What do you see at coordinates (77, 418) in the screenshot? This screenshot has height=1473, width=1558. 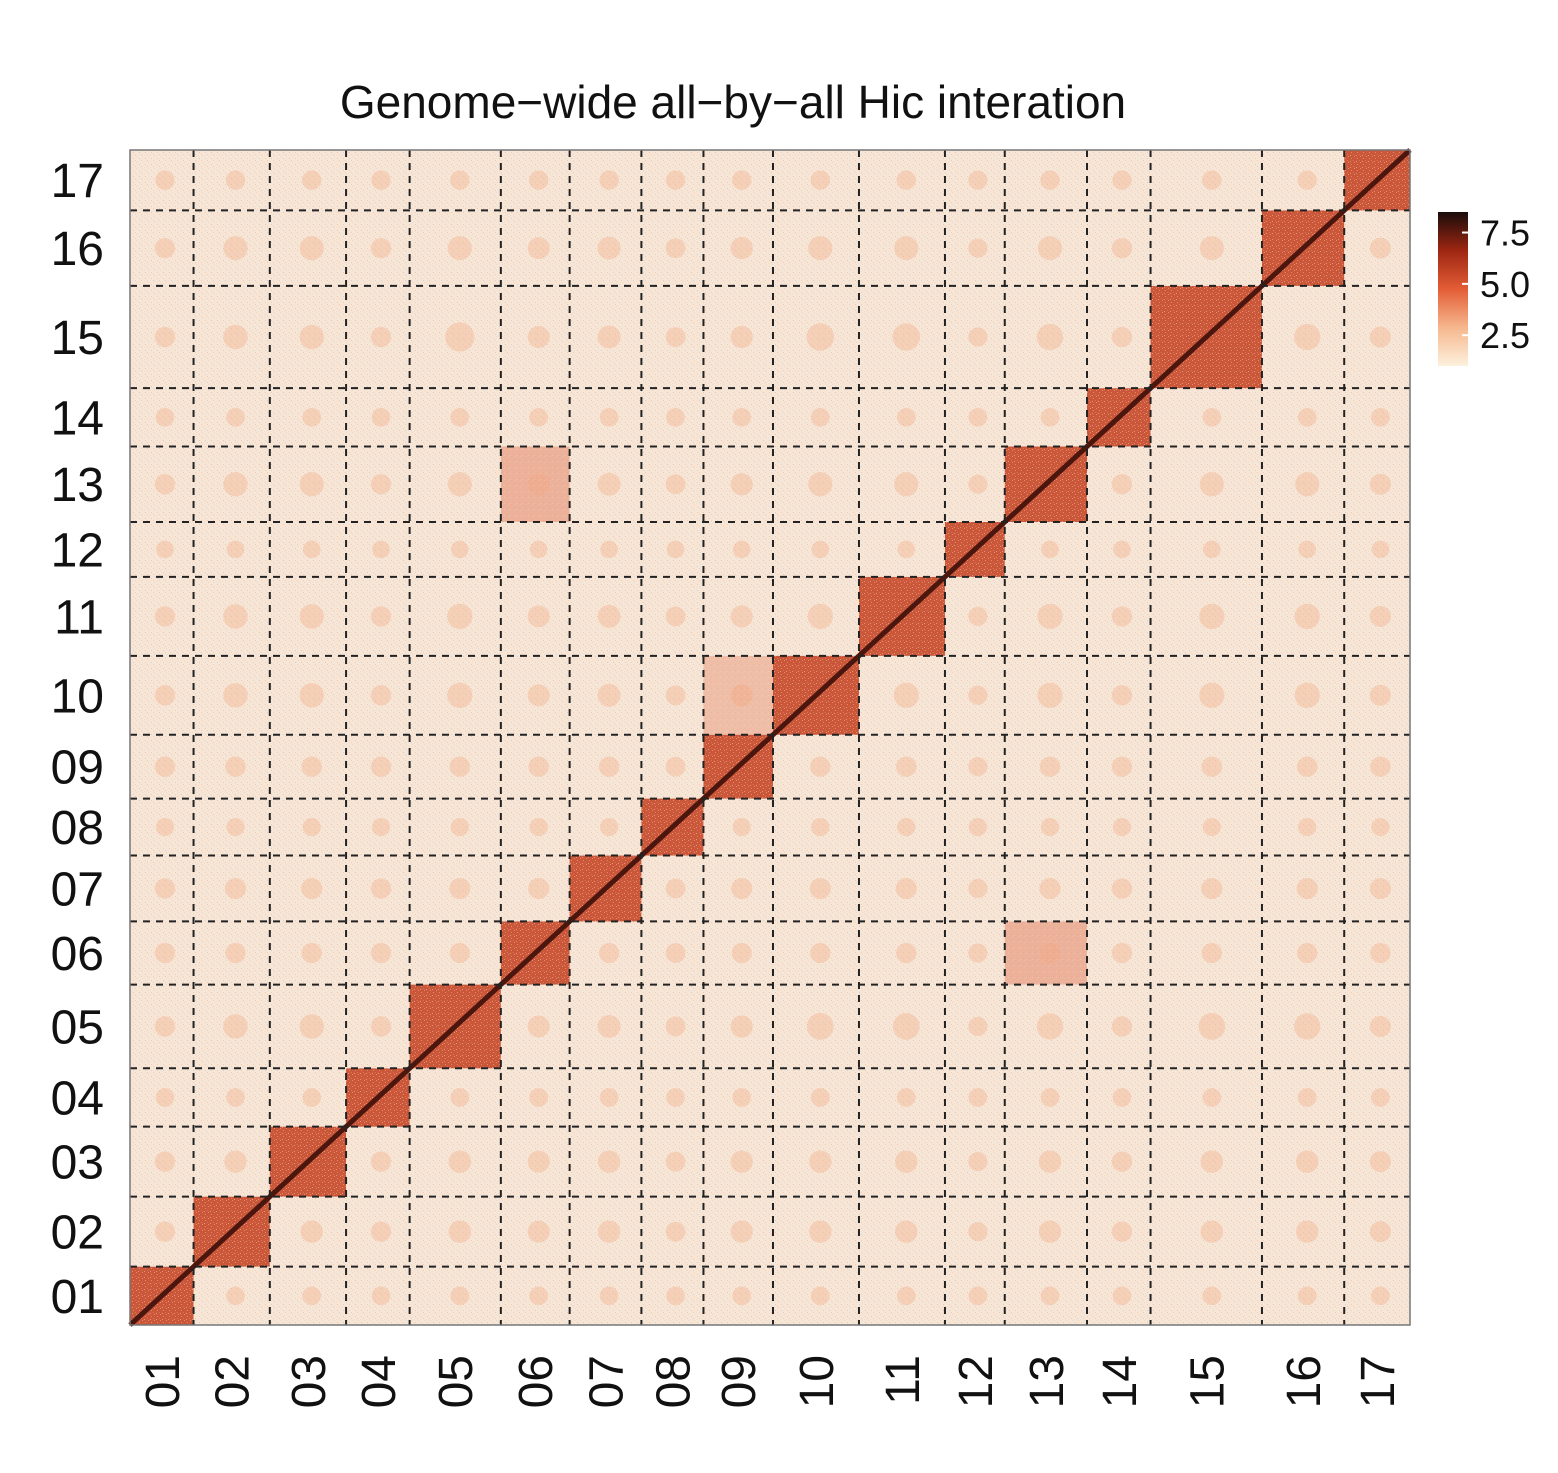 I see `y-tick-label: 14` at bounding box center [77, 418].